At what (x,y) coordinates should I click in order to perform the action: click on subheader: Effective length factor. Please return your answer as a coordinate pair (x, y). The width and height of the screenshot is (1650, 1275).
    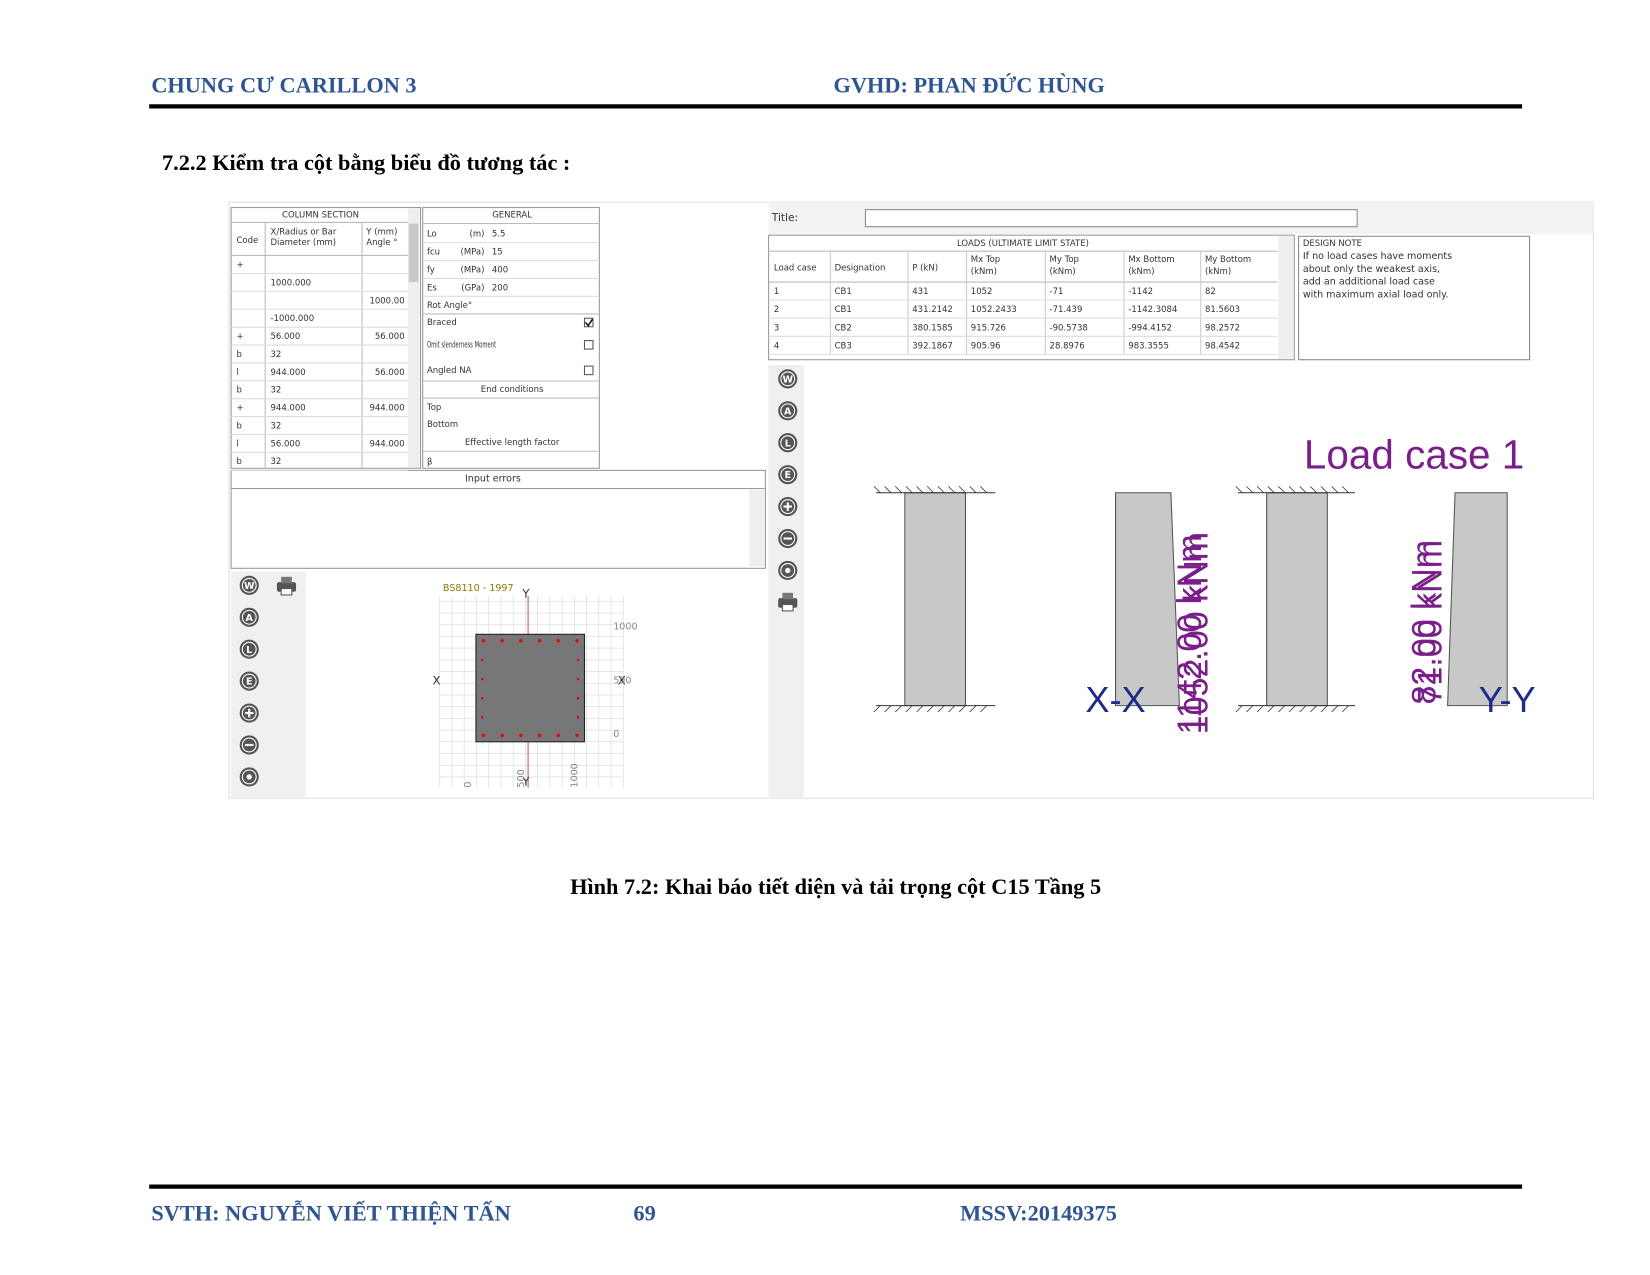
    Looking at the image, I should click on (512, 443).